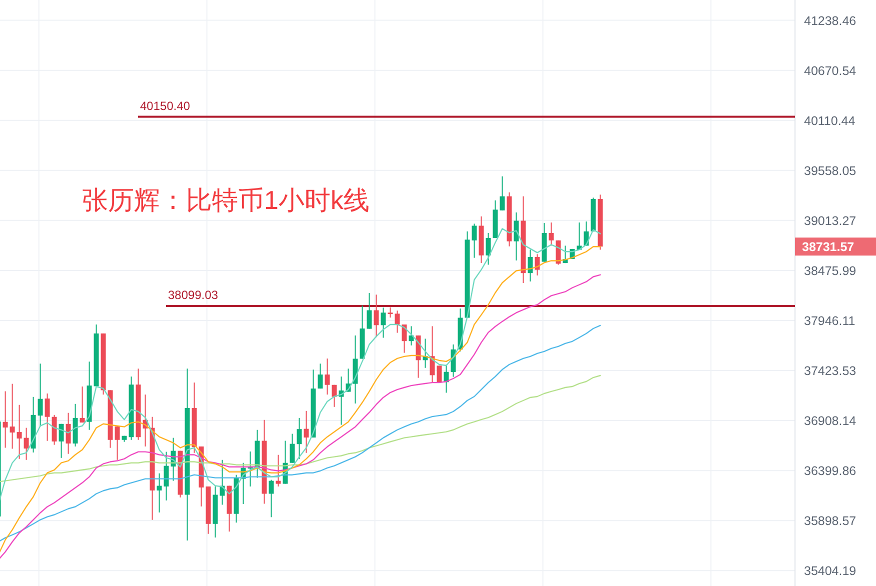  What do you see at coordinates (835, 247) in the screenshot?
I see `price-tag: 38731.57` at bounding box center [835, 247].